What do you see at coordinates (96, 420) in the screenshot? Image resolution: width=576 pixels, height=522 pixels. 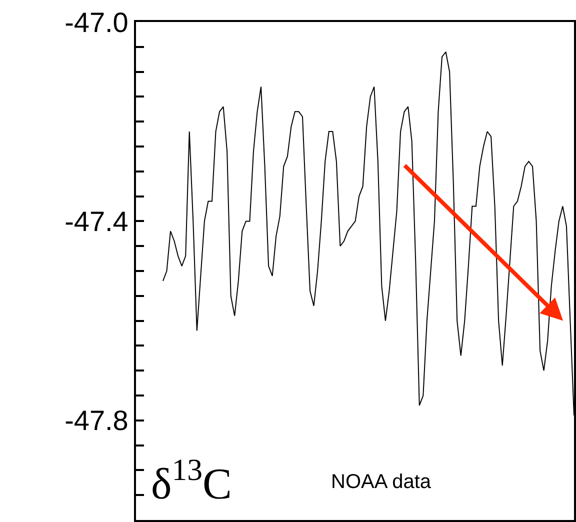 I see `y-tick-label: -47.8` at bounding box center [96, 420].